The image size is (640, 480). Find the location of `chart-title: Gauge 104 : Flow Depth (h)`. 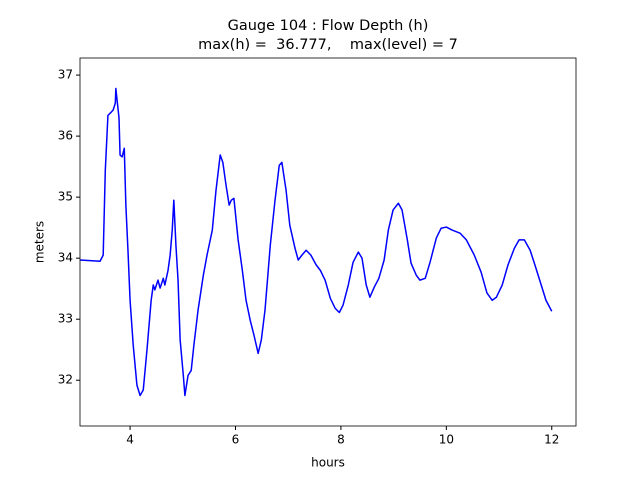

chart-title: Gauge 104 : Flow Depth (h) is located at coordinates (328, 26).